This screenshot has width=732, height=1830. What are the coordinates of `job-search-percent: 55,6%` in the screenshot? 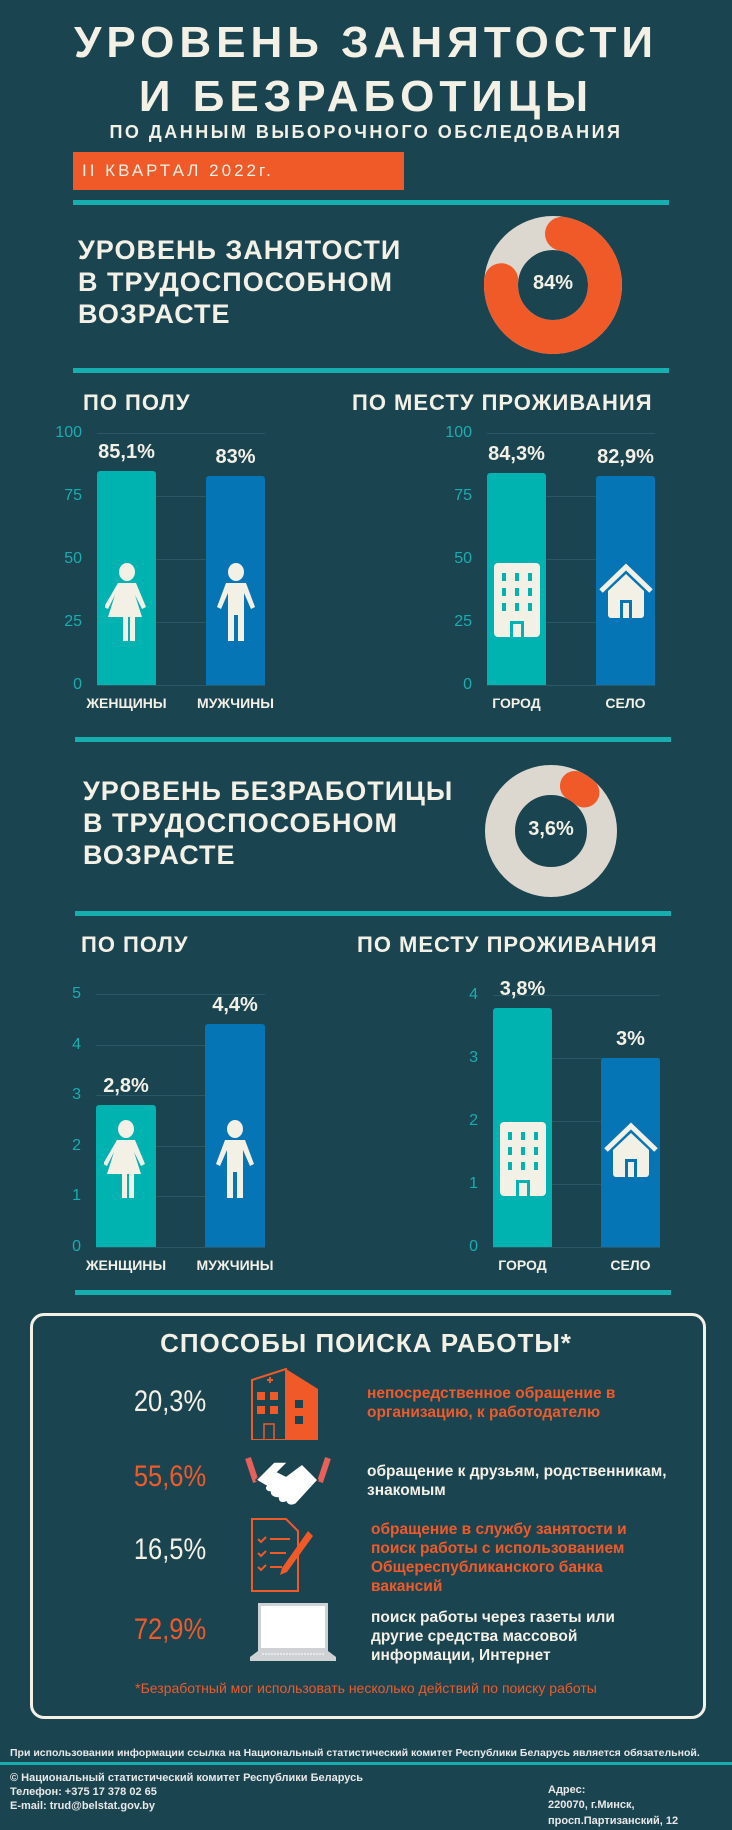 It's located at (170, 1476).